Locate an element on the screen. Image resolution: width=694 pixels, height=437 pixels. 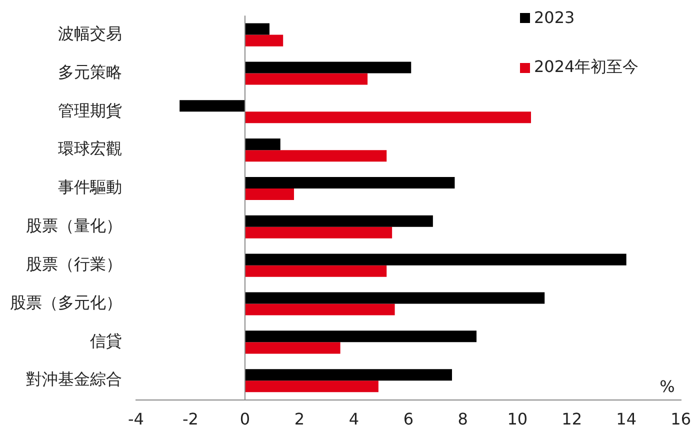
x-tick-label: 16 is located at coordinates (680, 419).